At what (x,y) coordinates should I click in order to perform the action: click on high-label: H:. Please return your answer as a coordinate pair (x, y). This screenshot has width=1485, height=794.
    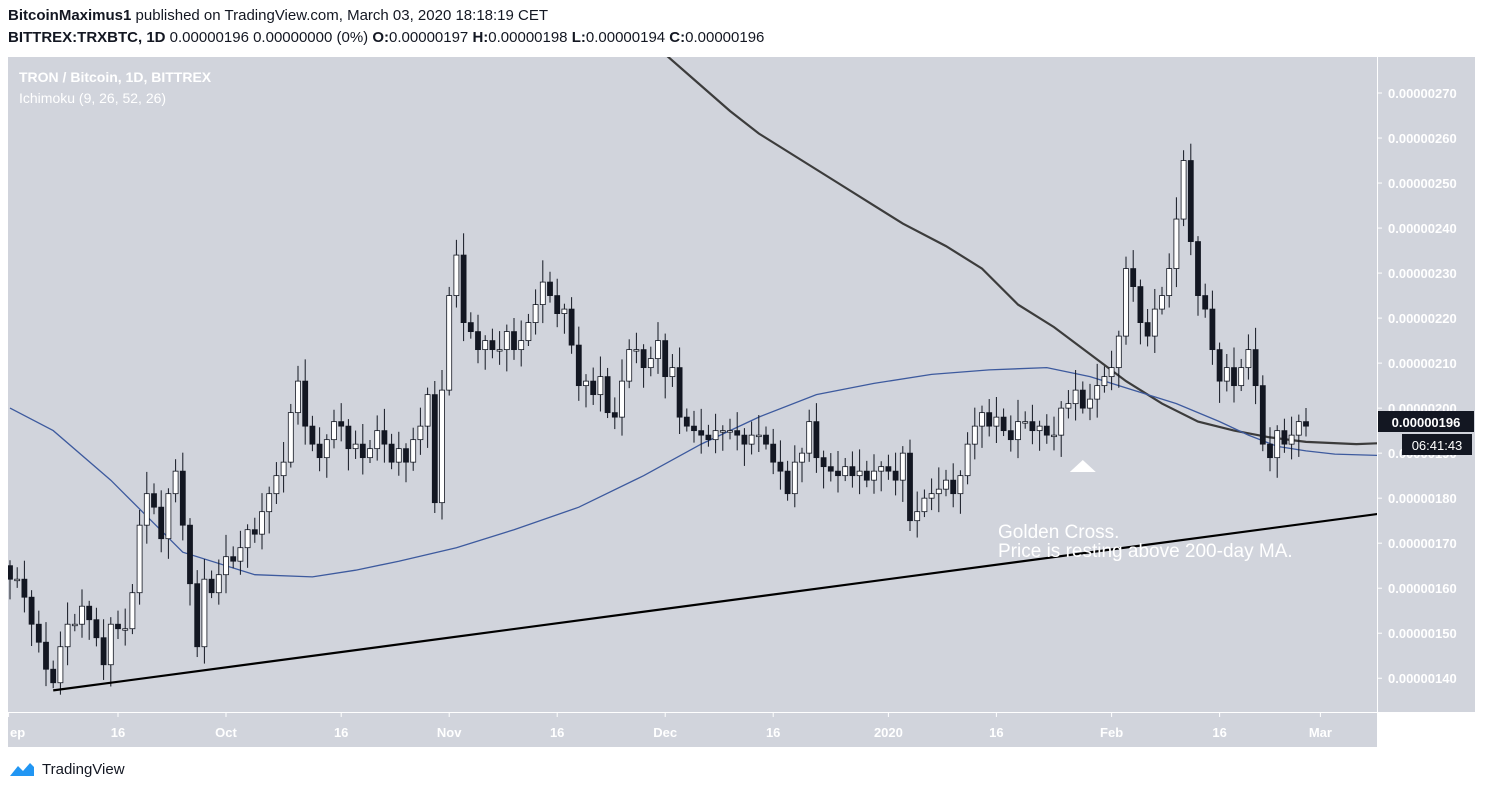
    Looking at the image, I should click on (480, 37).